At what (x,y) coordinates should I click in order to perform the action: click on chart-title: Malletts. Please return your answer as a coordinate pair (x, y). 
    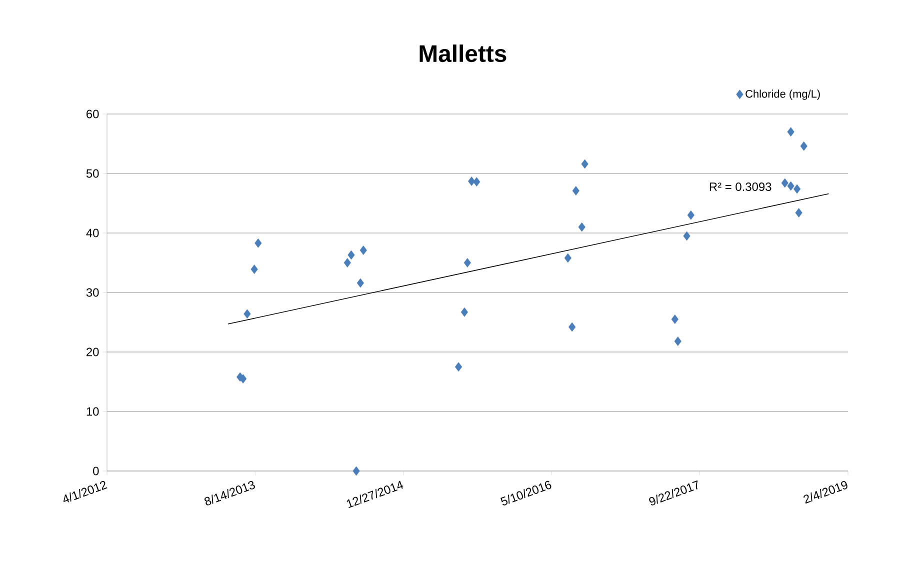
    Looking at the image, I should click on (463, 53).